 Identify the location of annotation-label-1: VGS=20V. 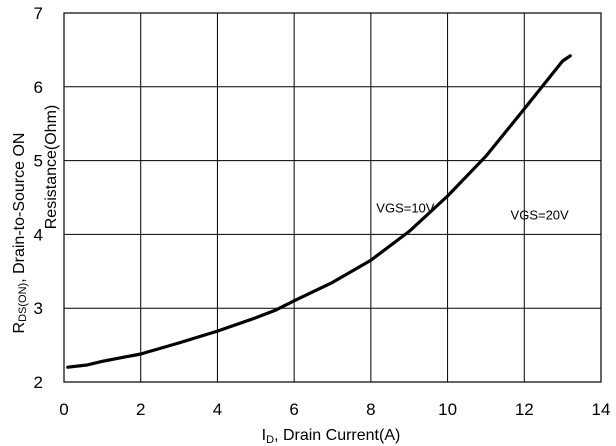
(540, 215).